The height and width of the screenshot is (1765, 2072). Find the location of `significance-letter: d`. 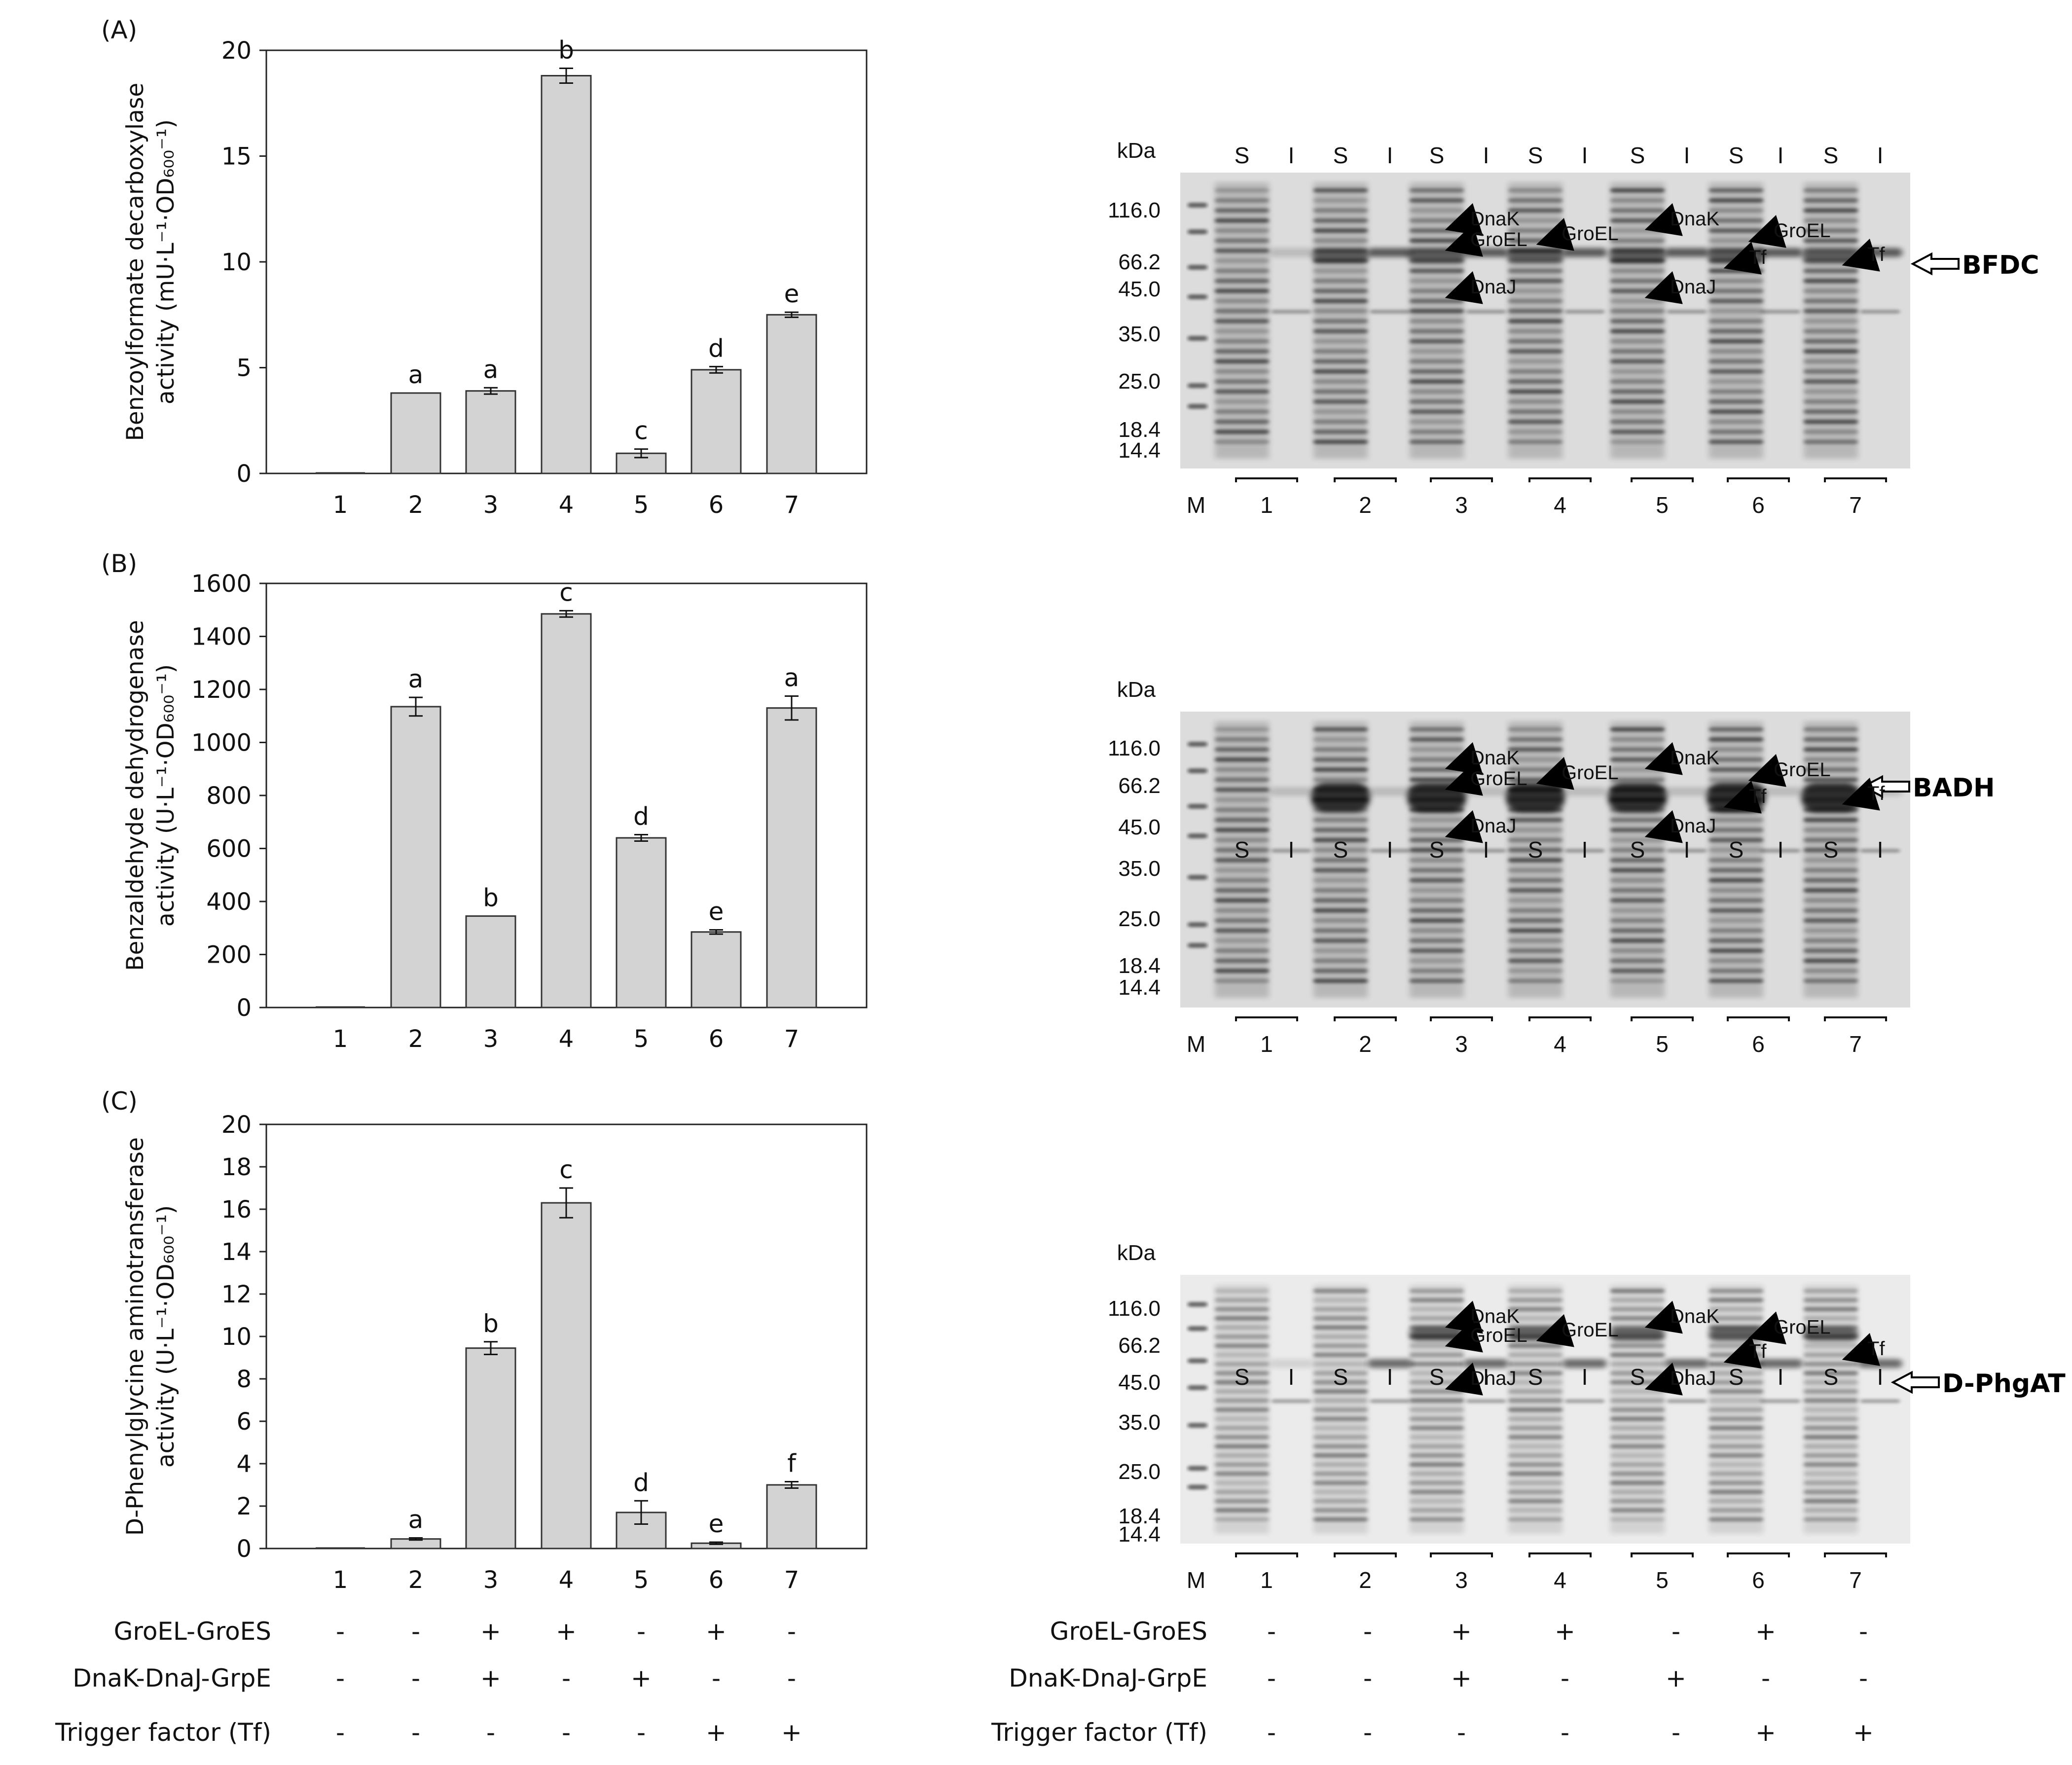

significance-letter: d is located at coordinates (641, 816).